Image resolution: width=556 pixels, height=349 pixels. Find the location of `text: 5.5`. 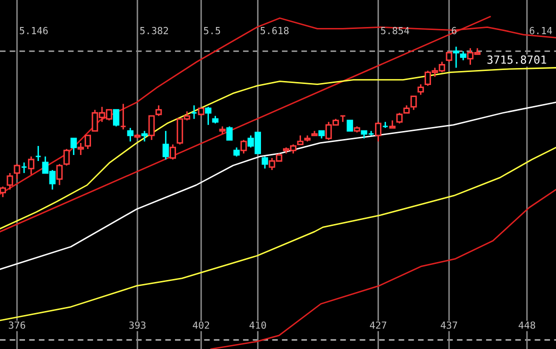

text: 5.5 is located at coordinates (212, 30).